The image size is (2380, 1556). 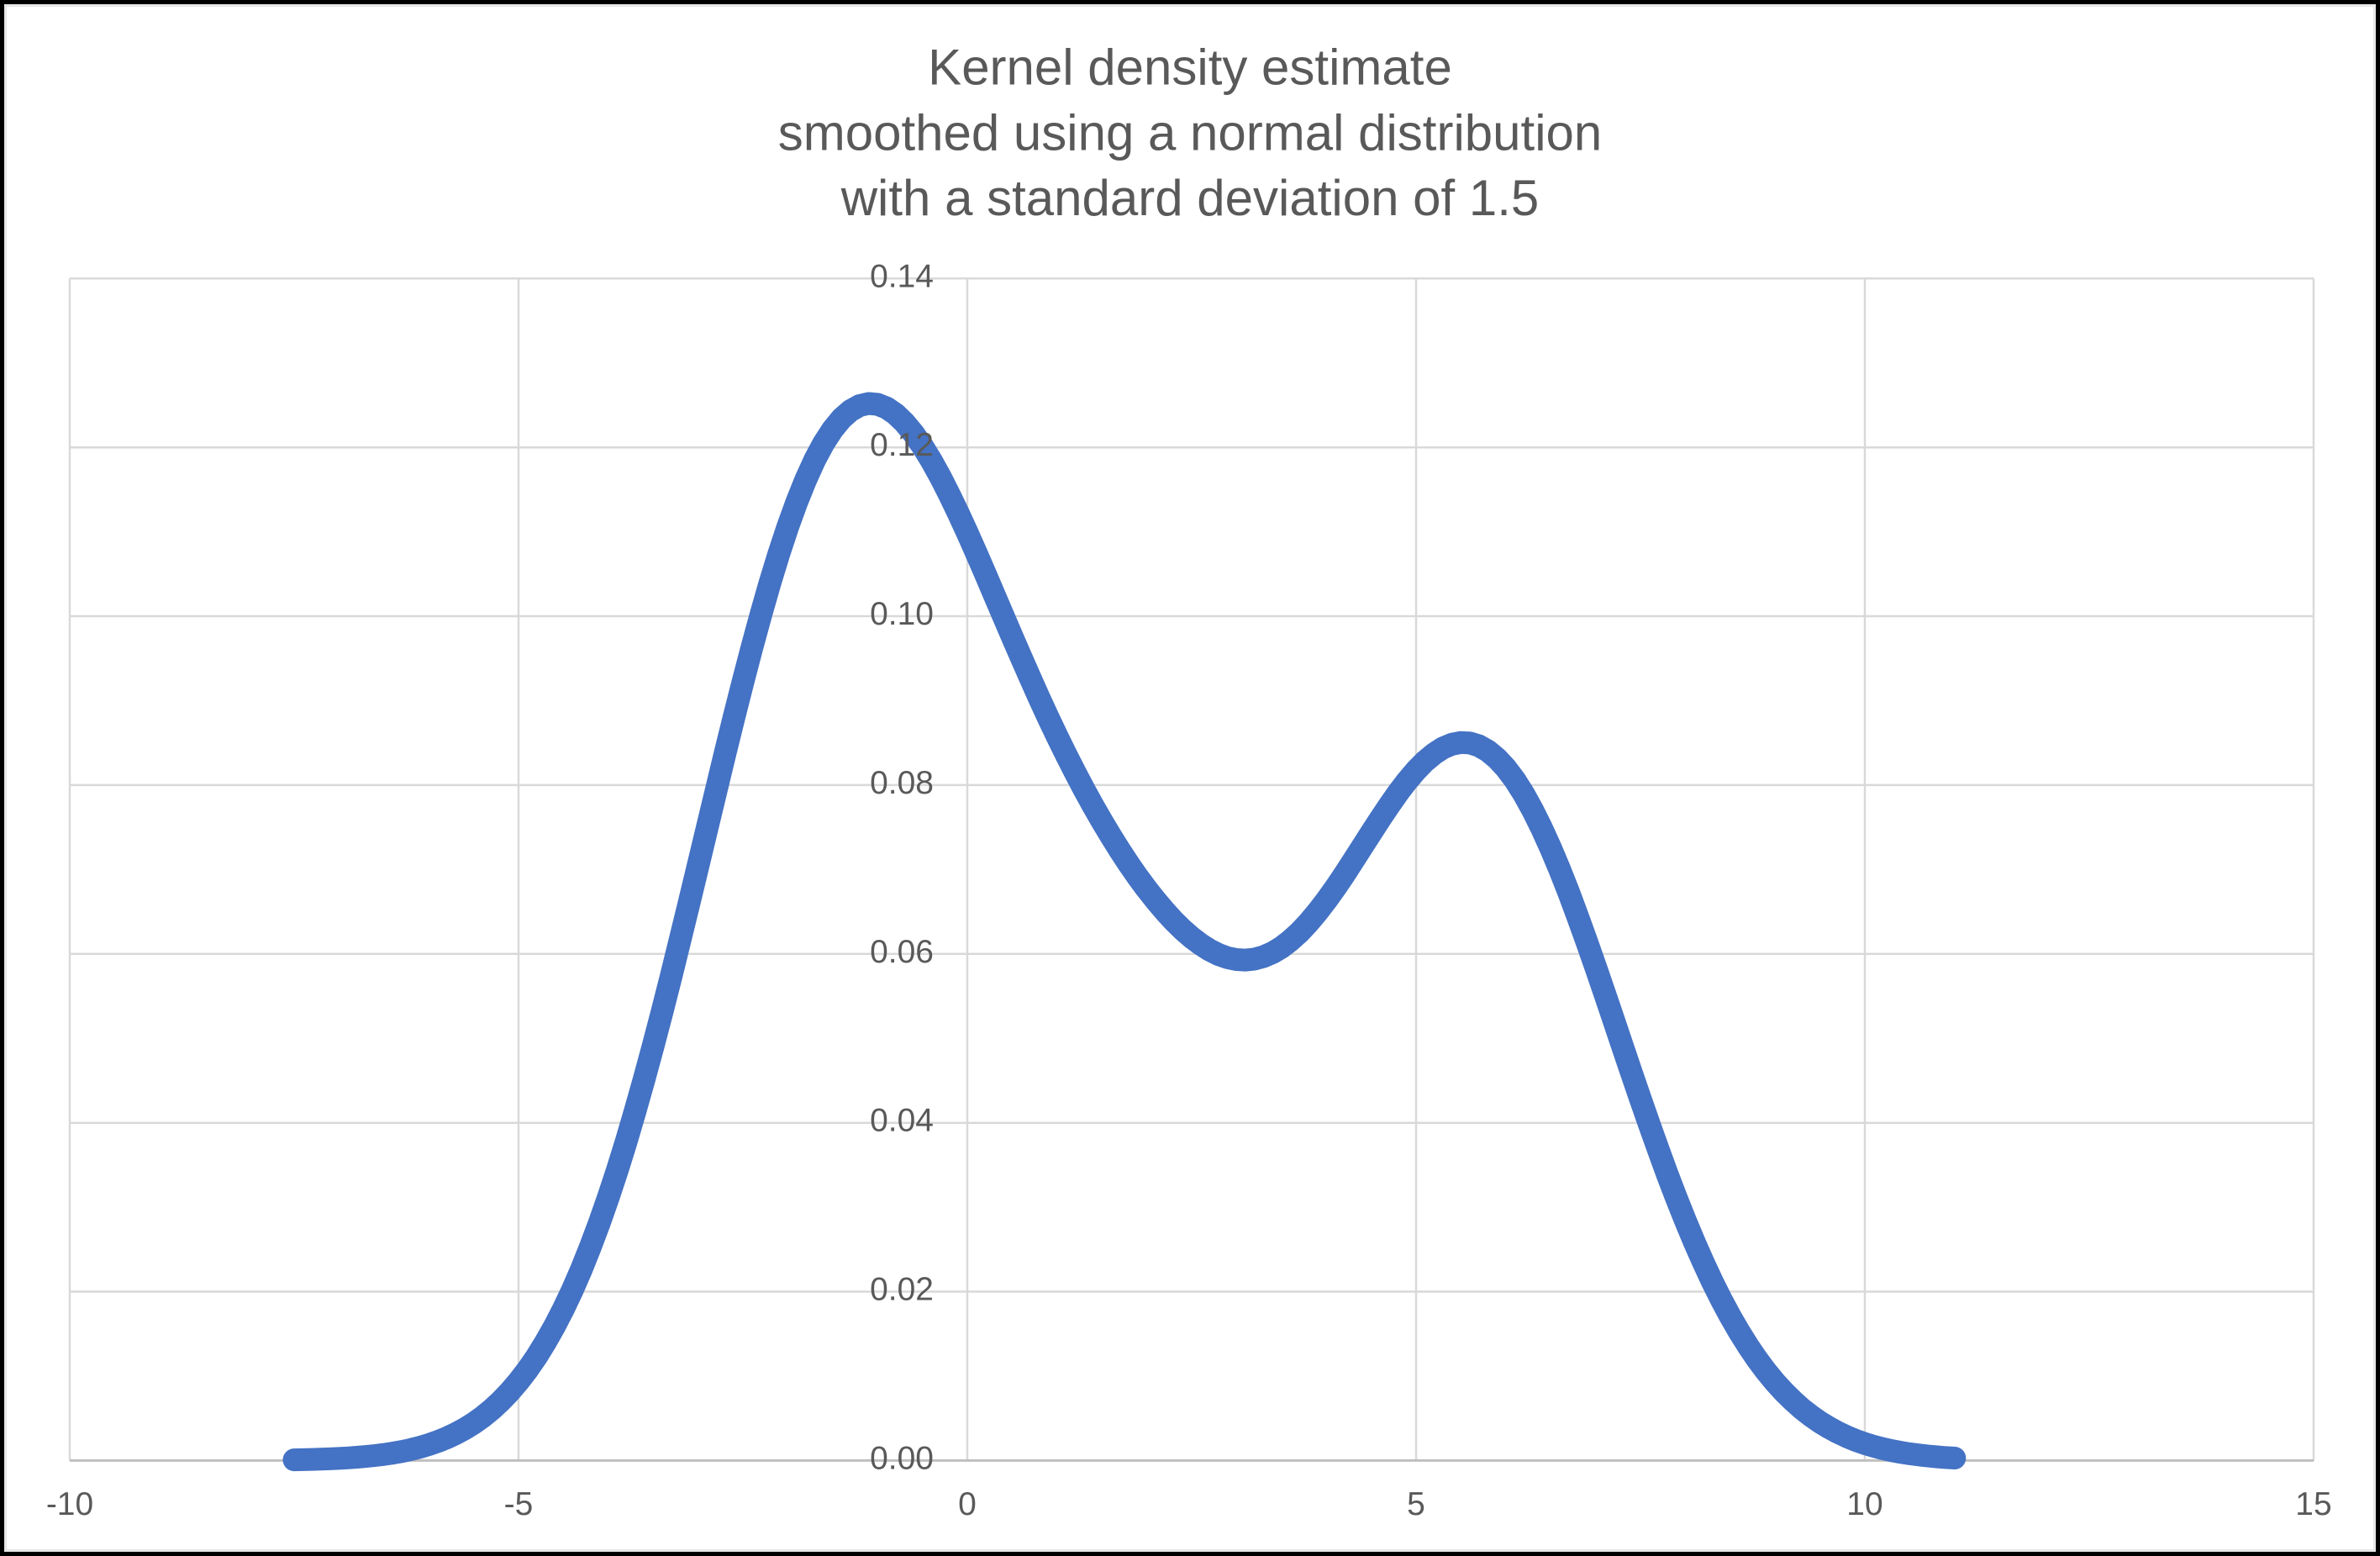 What do you see at coordinates (902, 1121) in the screenshot?
I see `svg-text: 0.04` at bounding box center [902, 1121].